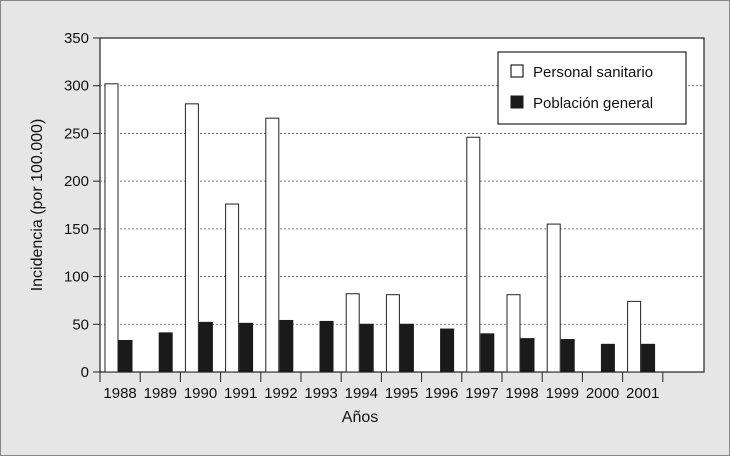 Image resolution: width=730 pixels, height=456 pixels. Describe the element at coordinates (76, 181) in the screenshot. I see `y-tick-label: 200` at that location.